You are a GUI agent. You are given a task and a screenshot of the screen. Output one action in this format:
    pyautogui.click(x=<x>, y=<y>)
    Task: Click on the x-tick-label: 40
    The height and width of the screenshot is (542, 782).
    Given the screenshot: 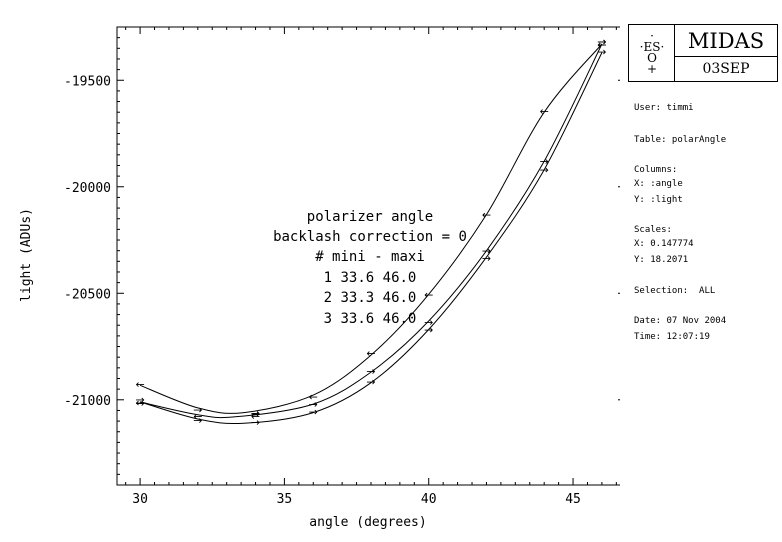 What is the action you would take?
    pyautogui.click(x=429, y=499)
    